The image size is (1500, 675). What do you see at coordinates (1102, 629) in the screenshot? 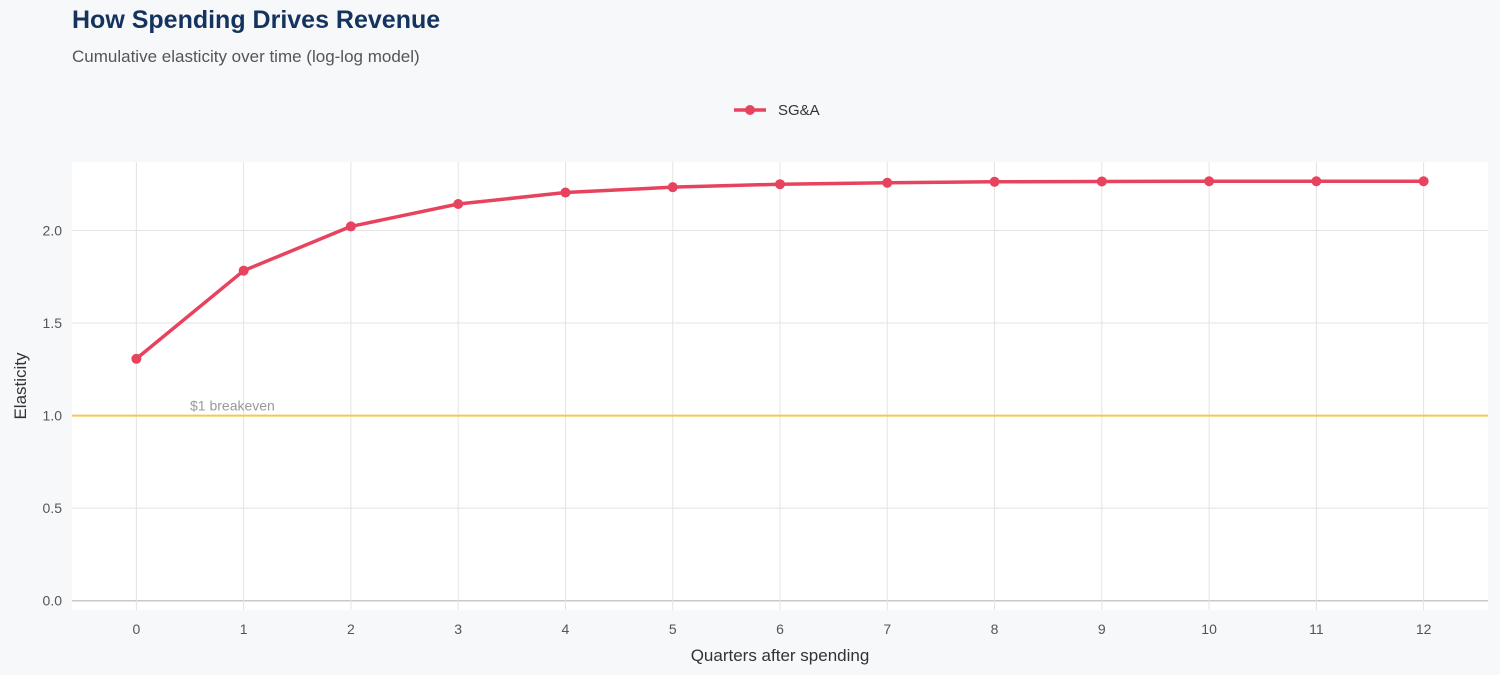
I see `x-tick-label: 9` at bounding box center [1102, 629].